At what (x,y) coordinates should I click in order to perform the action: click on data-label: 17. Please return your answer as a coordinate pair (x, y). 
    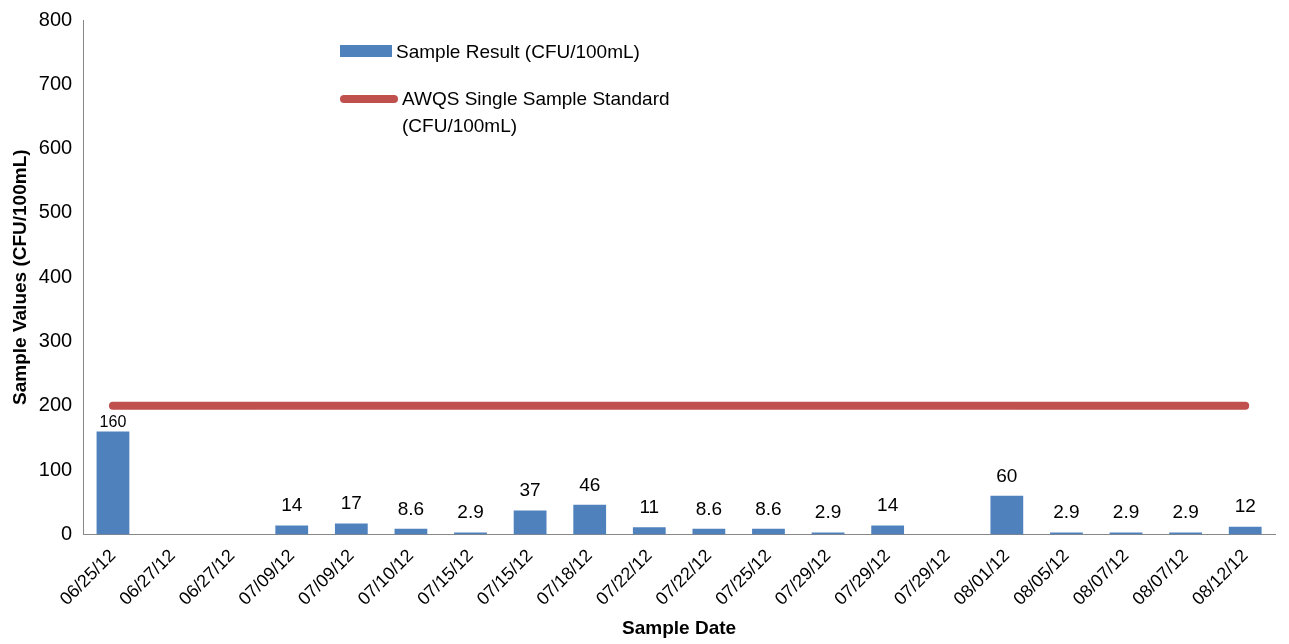
    Looking at the image, I should click on (351, 503).